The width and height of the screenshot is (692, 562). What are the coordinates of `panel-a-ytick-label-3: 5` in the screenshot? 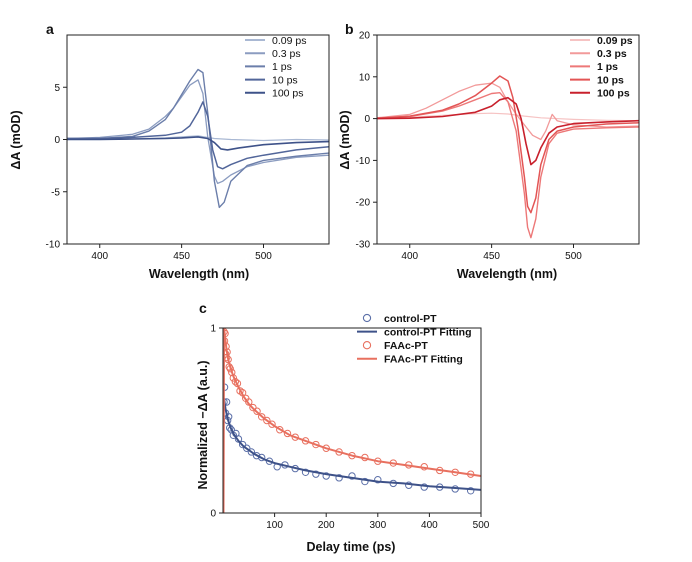 It's located at (57, 88).